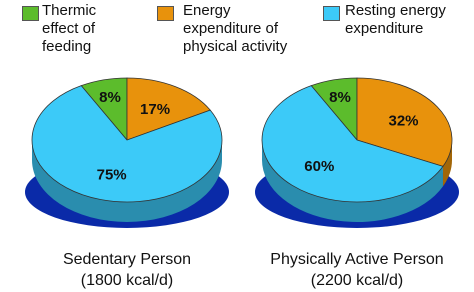 This screenshot has height=292, width=474. I want to click on data-label: 75%, so click(112, 175).